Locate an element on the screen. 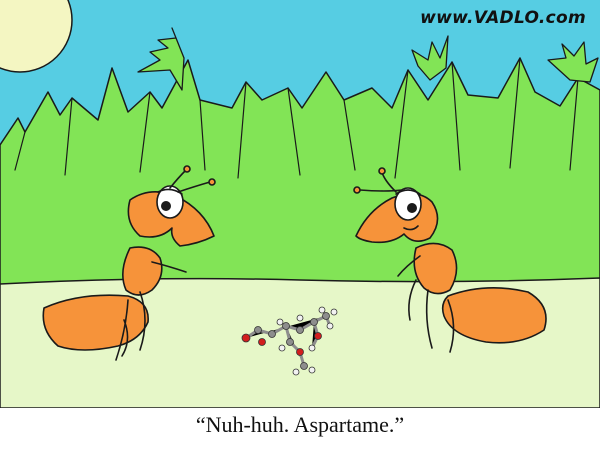 The width and height of the screenshot is (600, 450). left-ant-antenna is located at coordinates (194, 187).